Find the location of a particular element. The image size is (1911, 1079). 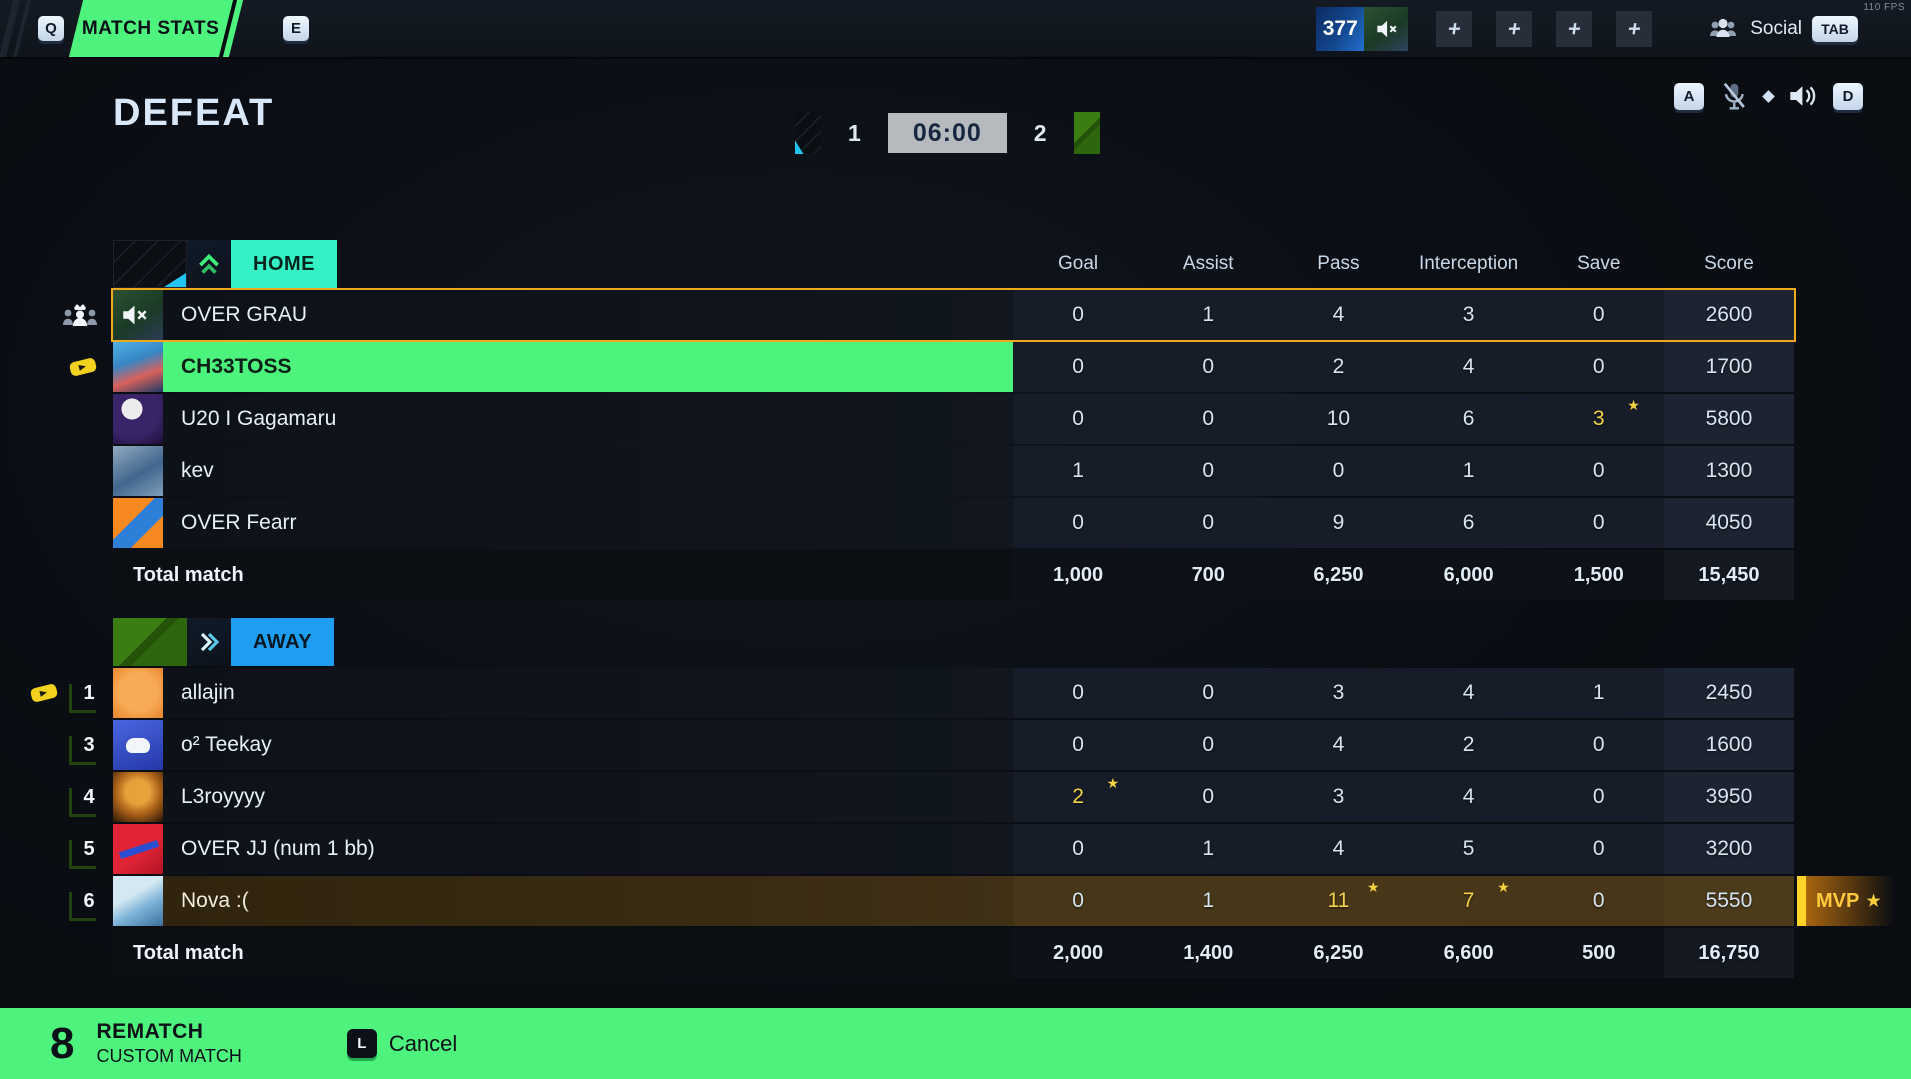

chevrons-up-icon is located at coordinates (209, 263).